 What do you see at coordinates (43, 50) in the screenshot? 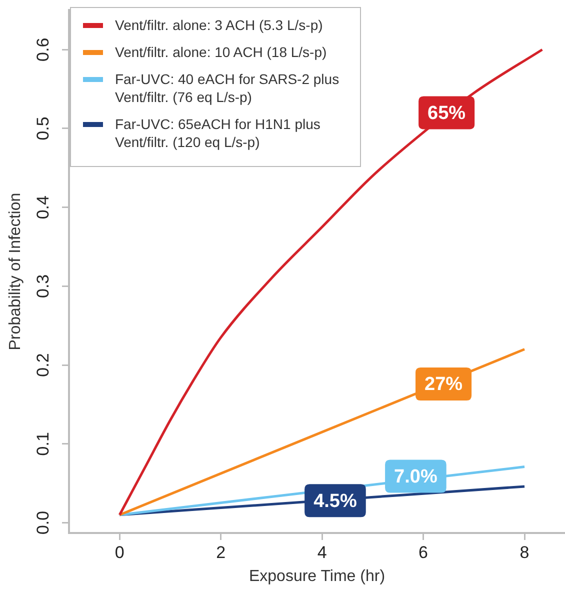
I see `y-tick-label: 0.6` at bounding box center [43, 50].